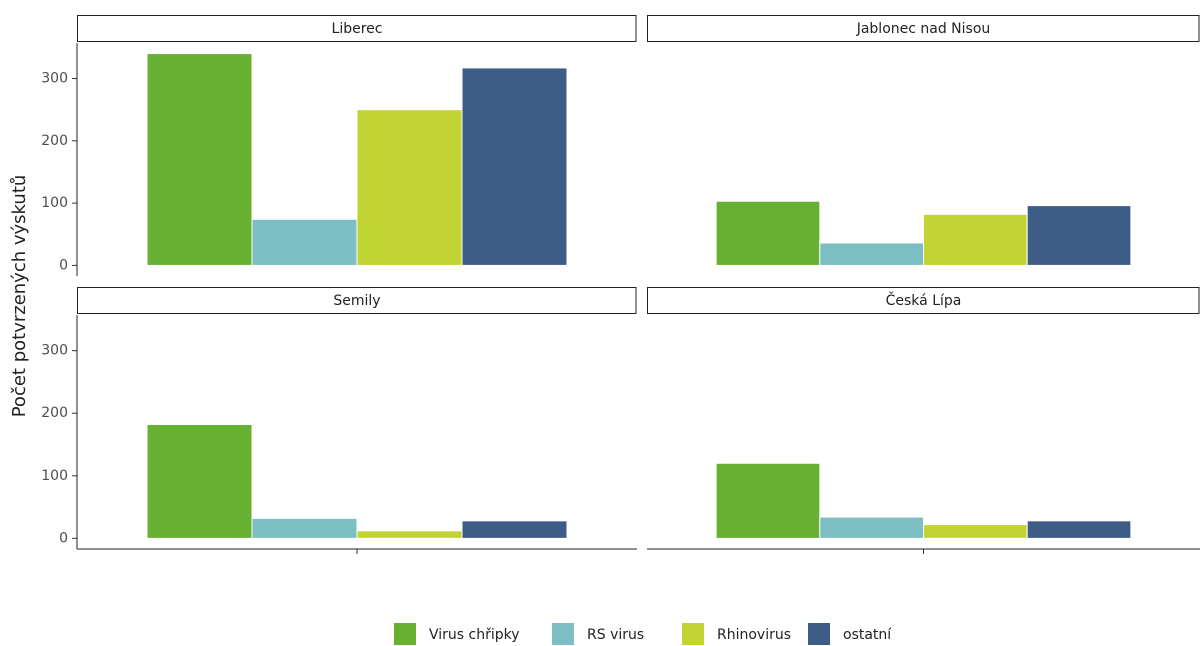 This screenshot has height=646, width=1200. I want to click on facet-title: Česká Lípa, so click(924, 300).